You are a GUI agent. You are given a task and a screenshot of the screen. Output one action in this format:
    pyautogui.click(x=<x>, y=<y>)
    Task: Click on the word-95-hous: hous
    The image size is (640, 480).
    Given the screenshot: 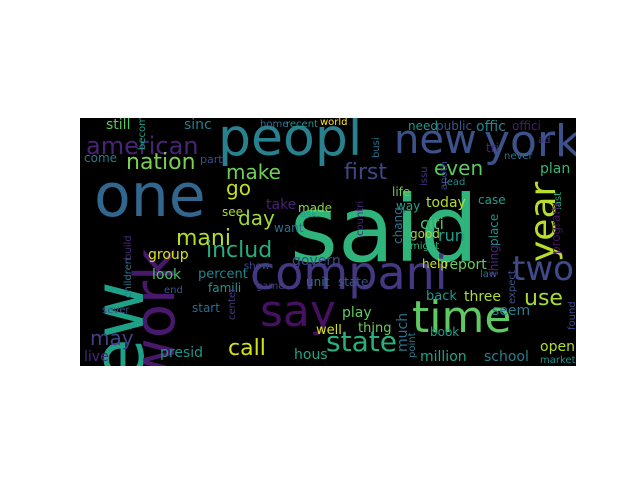 What is the action you would take?
    pyautogui.click(x=311, y=355)
    